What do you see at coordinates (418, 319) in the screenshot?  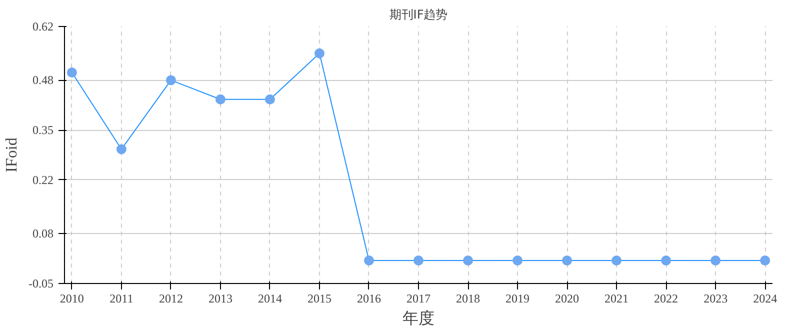 I see `x-axis-title: 年度` at bounding box center [418, 319].